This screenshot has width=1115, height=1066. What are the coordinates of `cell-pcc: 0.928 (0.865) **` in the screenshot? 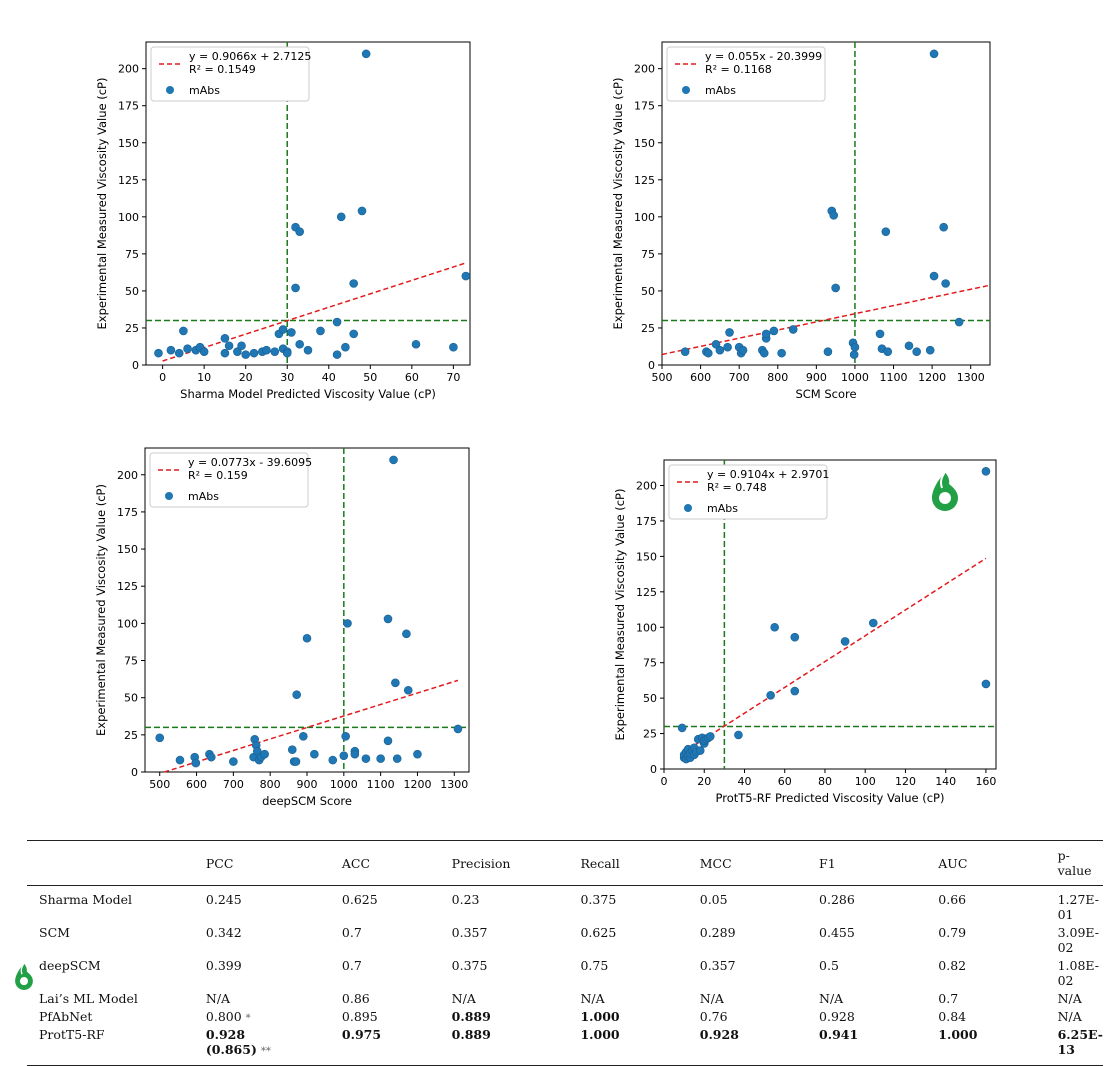 It's located at (262, 1046).